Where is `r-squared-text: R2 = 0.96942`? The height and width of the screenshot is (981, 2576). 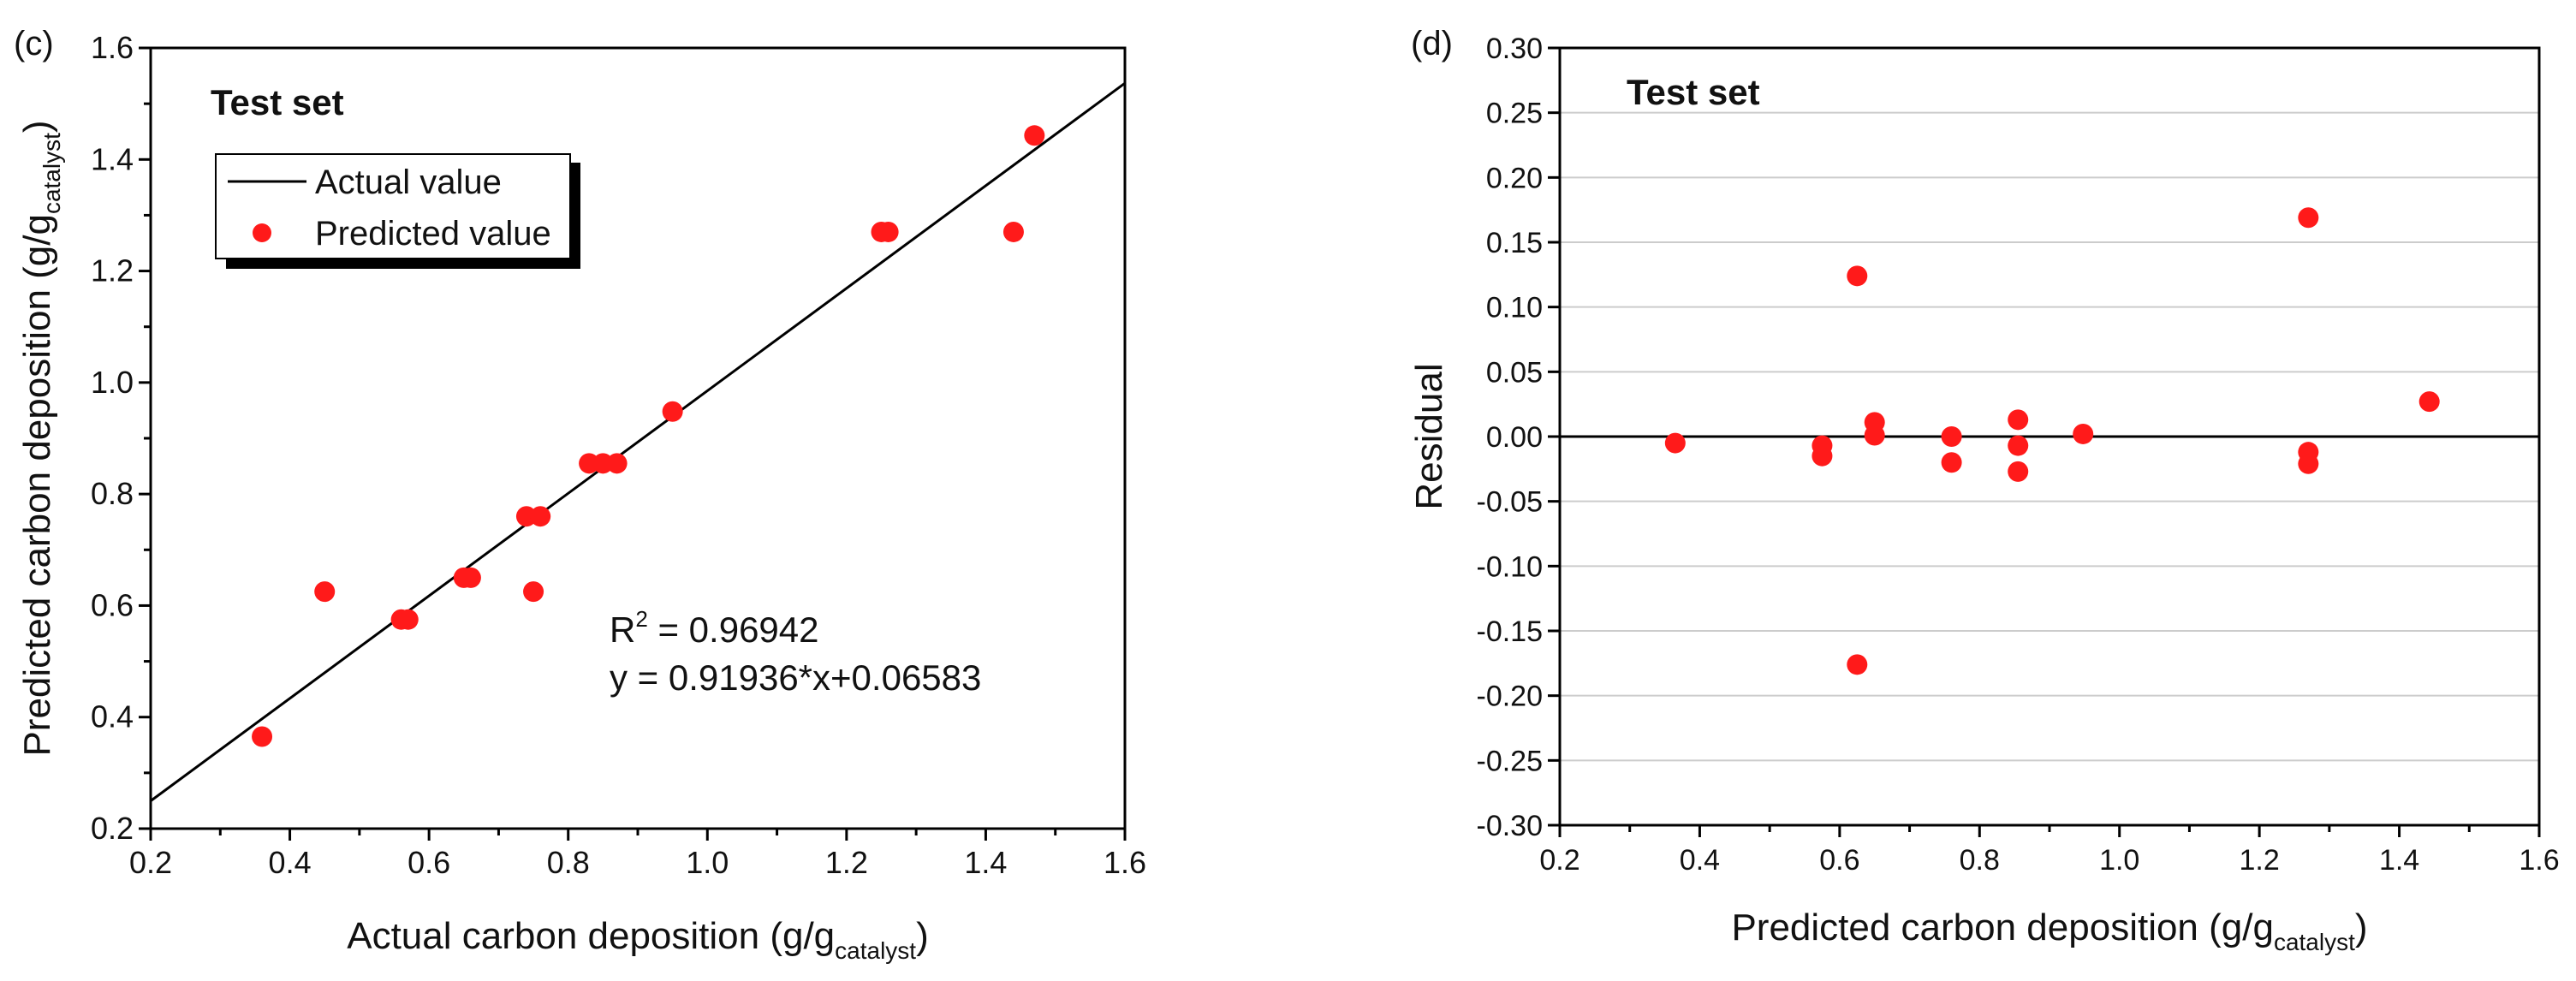 r-squared-text: R2 = 0.96942 is located at coordinates (714, 628).